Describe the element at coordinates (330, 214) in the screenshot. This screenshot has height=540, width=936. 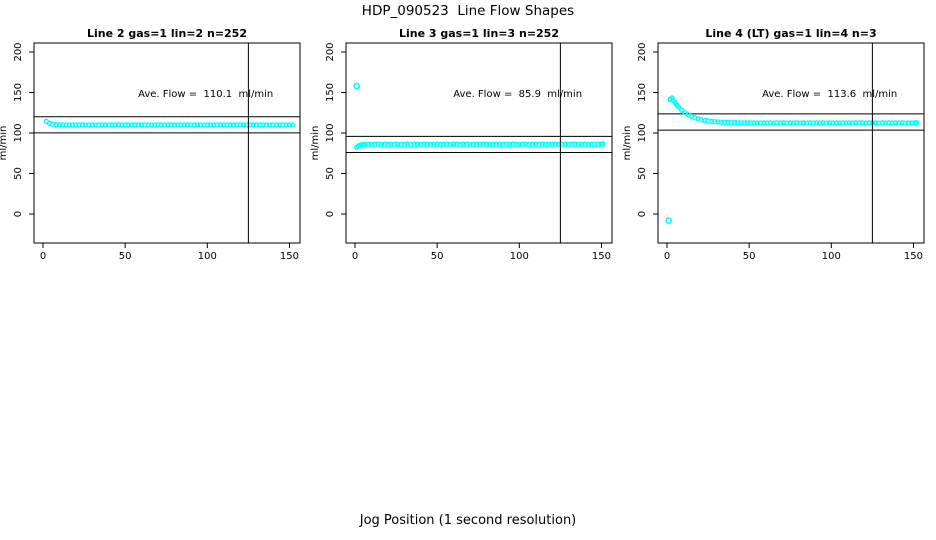
I see `y-tick-label: 0` at that location.